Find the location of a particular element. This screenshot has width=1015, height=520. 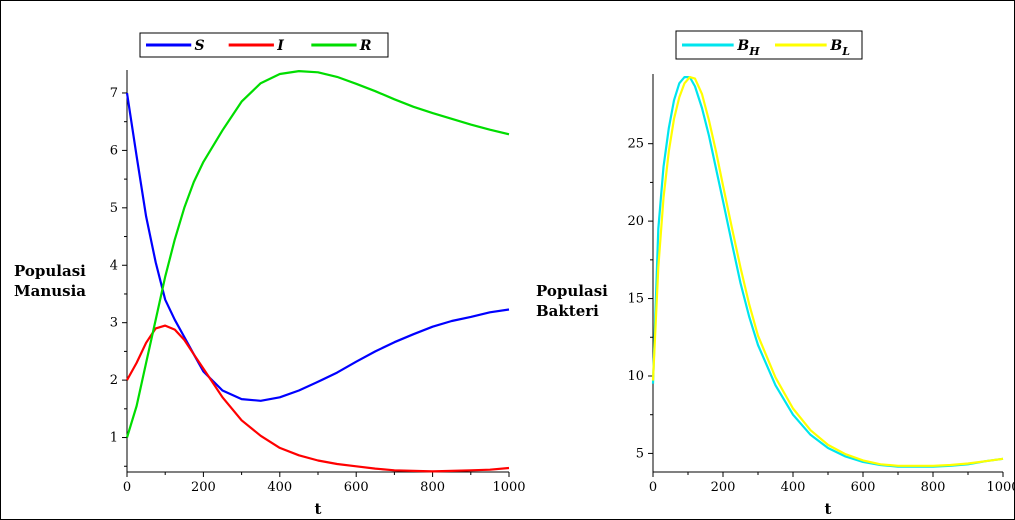

legend-label-r: R is located at coordinates (365, 46).